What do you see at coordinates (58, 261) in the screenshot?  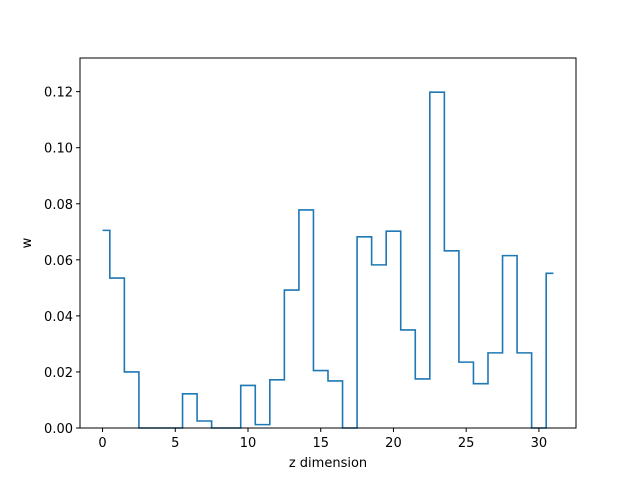 I see `y-tick-label: 0.06` at bounding box center [58, 261].